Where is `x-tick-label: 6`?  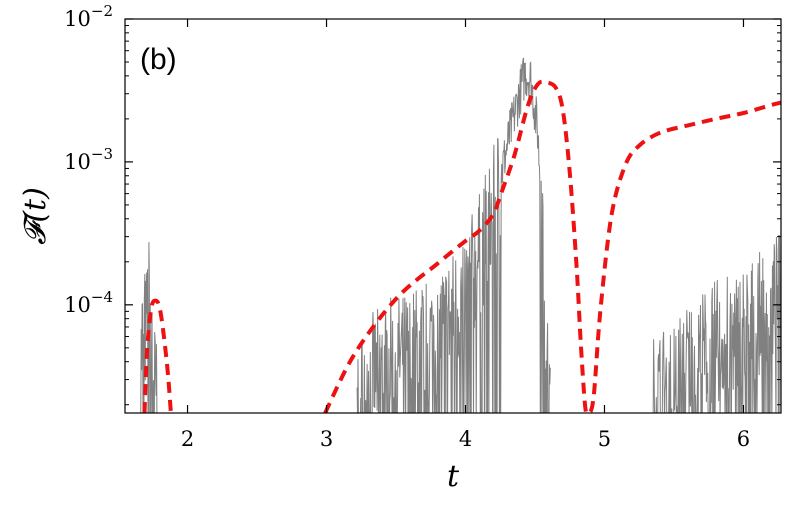 x-tick-label: 6 is located at coordinates (743, 439).